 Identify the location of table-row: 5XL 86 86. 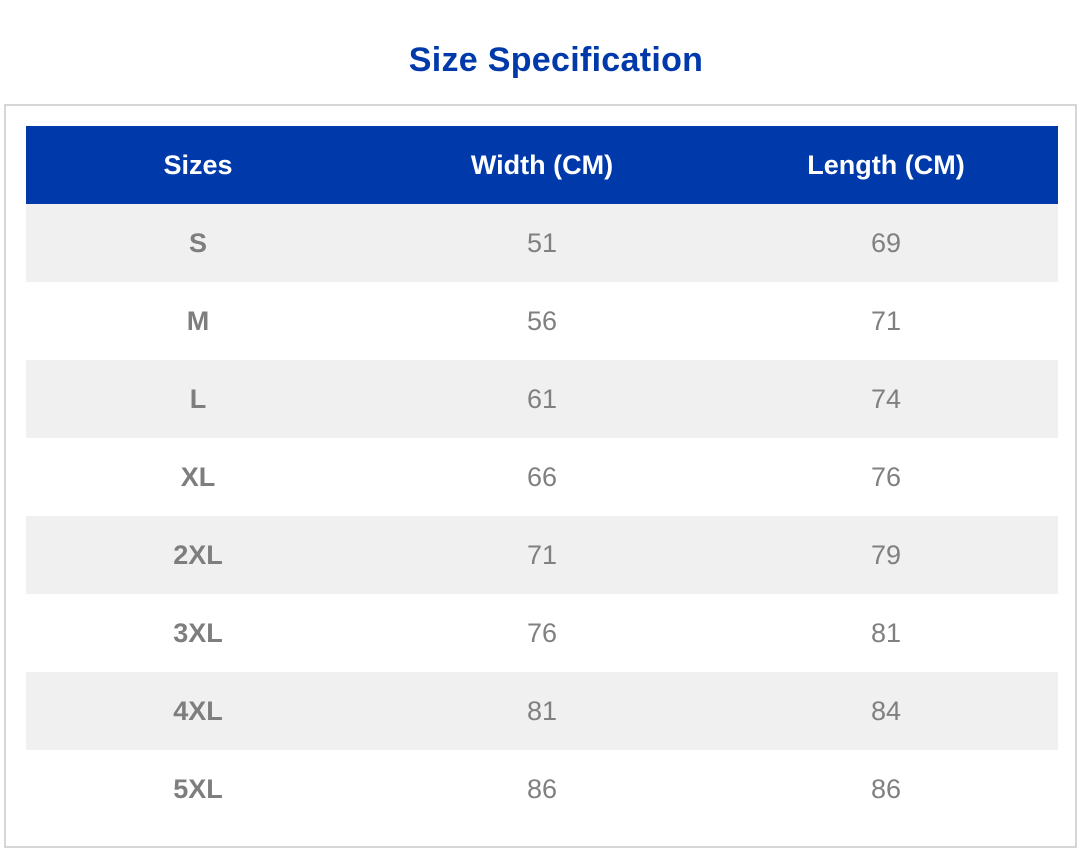
(542, 789).